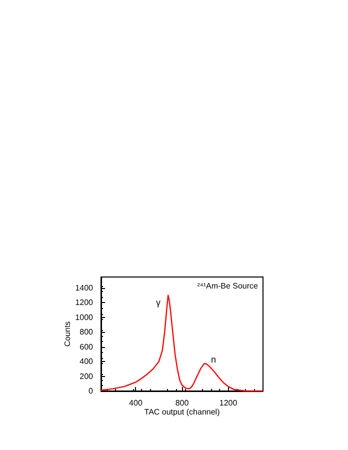 Image resolution: width=348 pixels, height=450 pixels. I want to click on annotation: ²⁴¹Am-Be Source, so click(228, 286).